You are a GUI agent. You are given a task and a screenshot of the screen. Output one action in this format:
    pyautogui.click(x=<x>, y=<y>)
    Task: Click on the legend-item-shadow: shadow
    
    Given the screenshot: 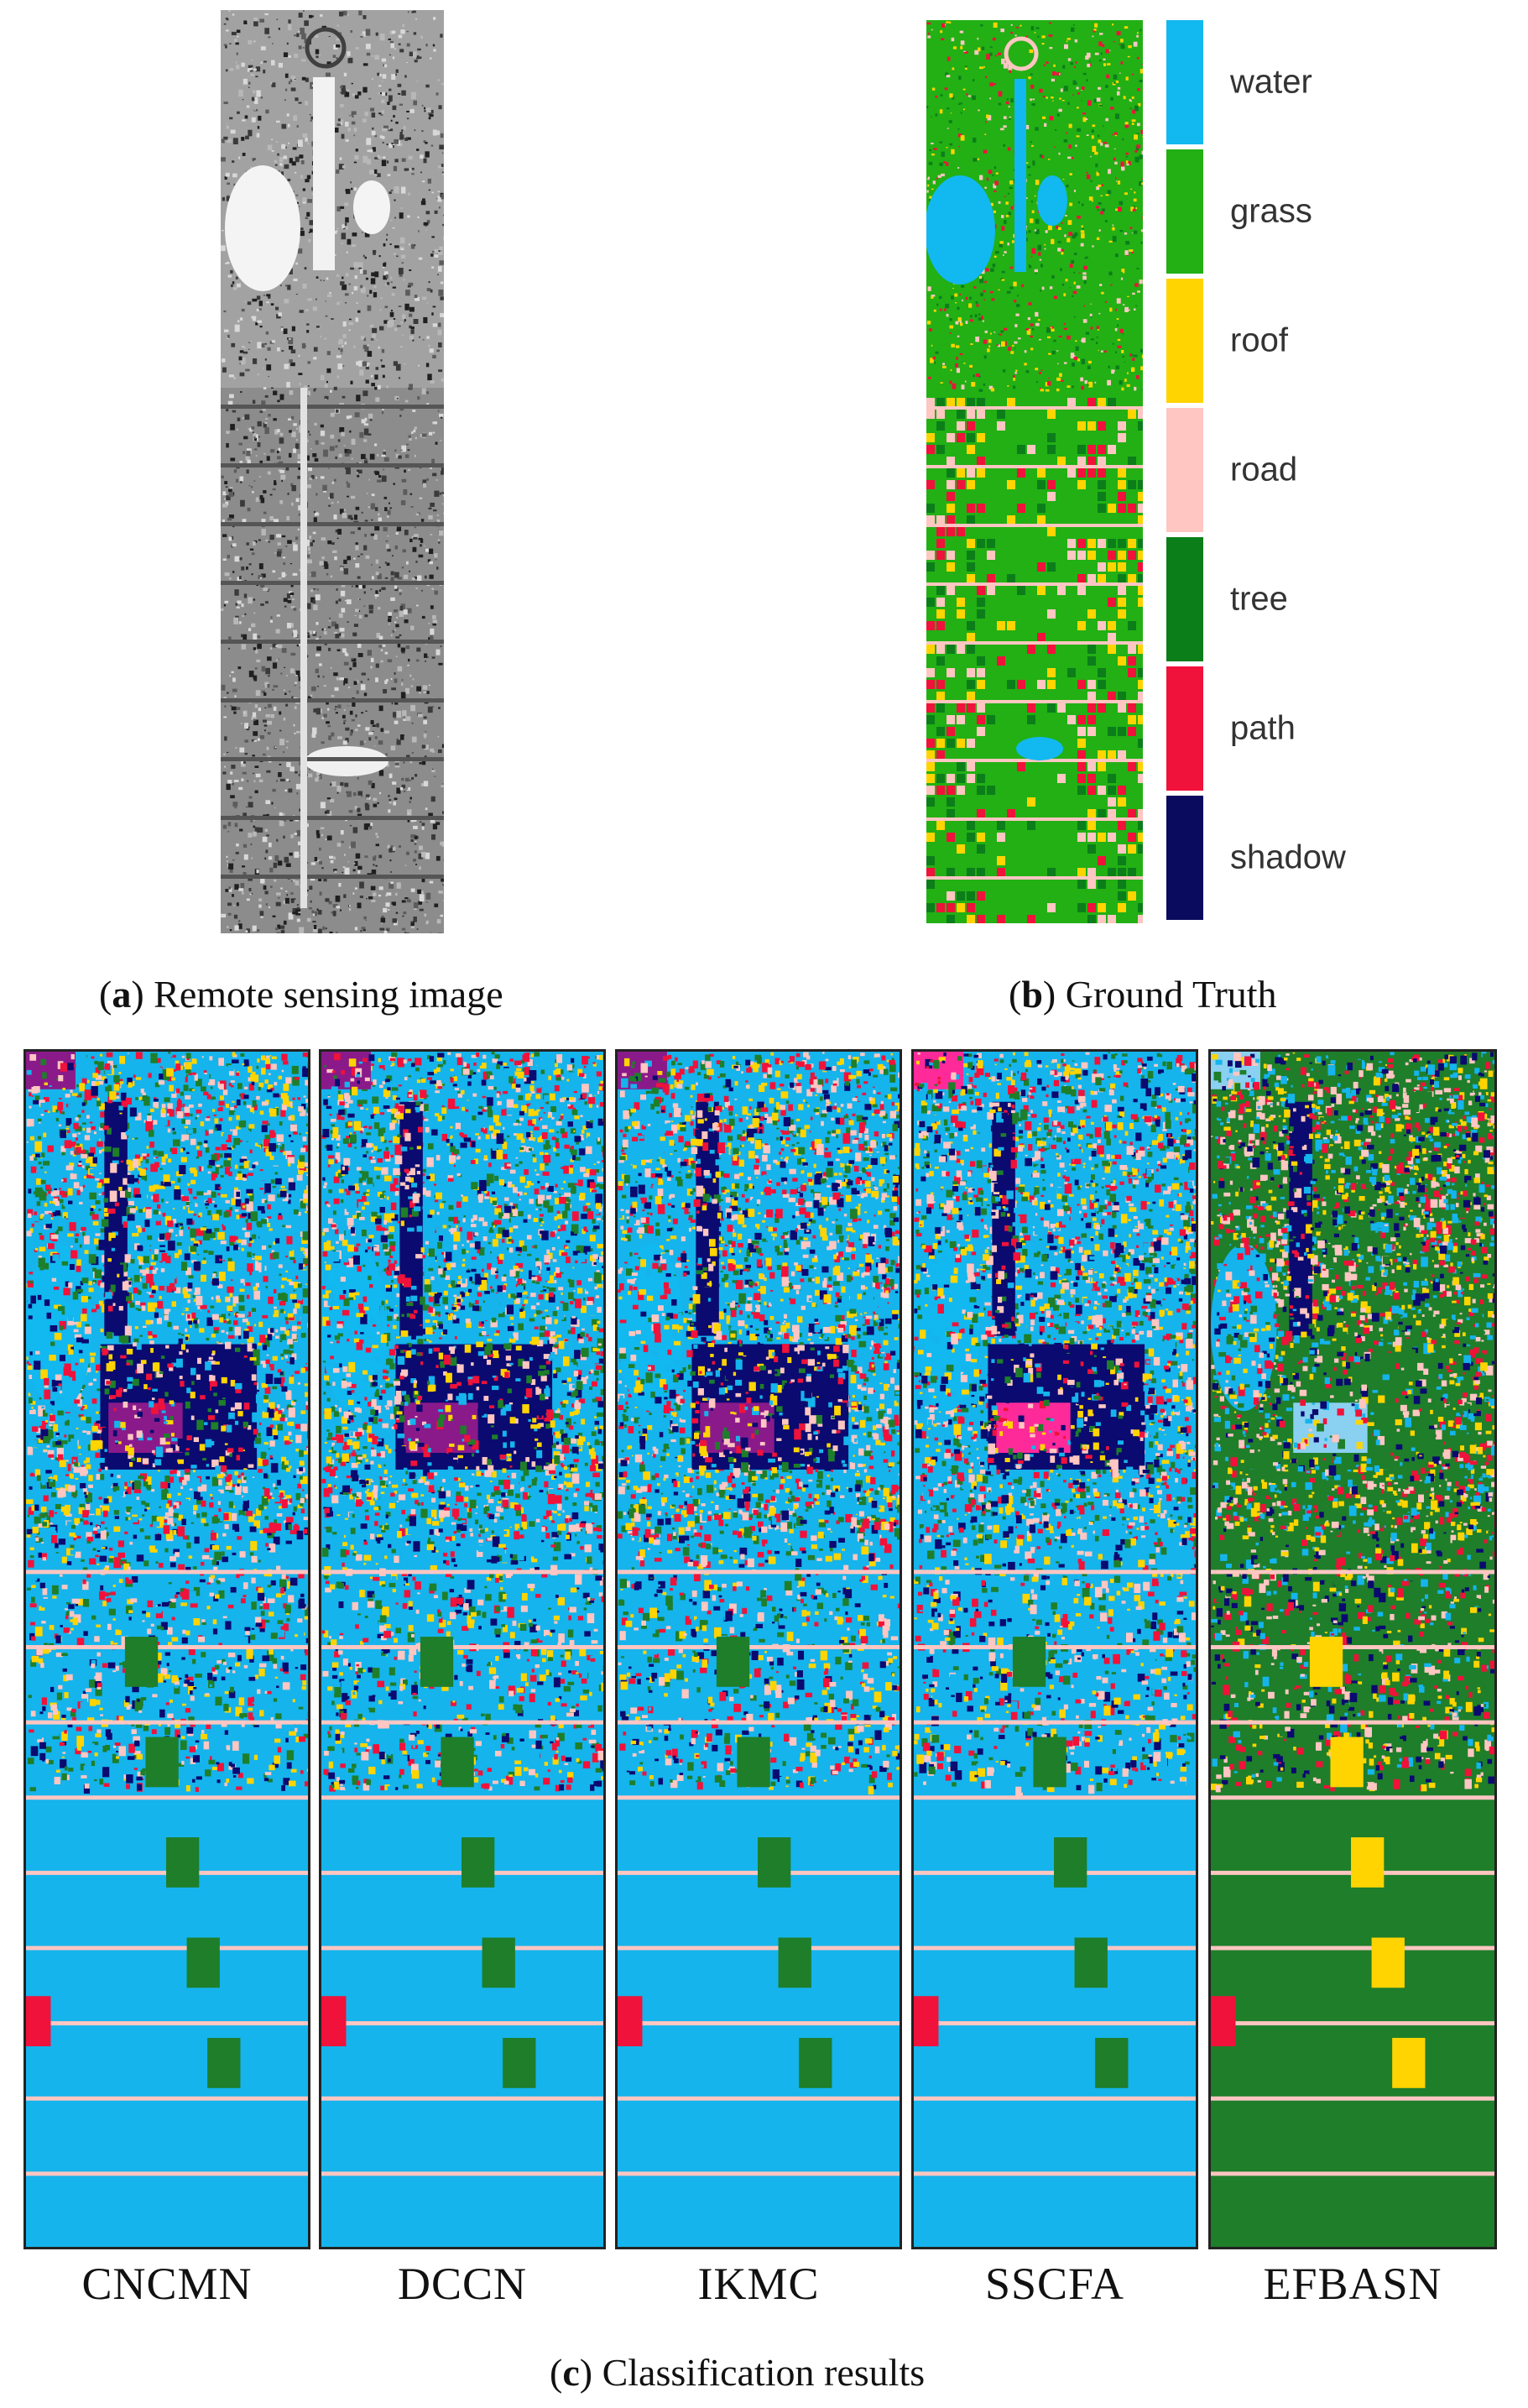 What is the action you would take?
    pyautogui.click(x=1325, y=858)
    